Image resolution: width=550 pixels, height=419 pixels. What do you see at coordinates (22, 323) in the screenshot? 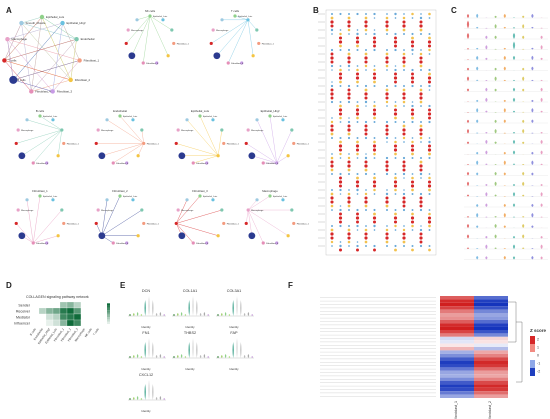
I see `heatmap-row-label: Influencer` at bounding box center [22, 323].